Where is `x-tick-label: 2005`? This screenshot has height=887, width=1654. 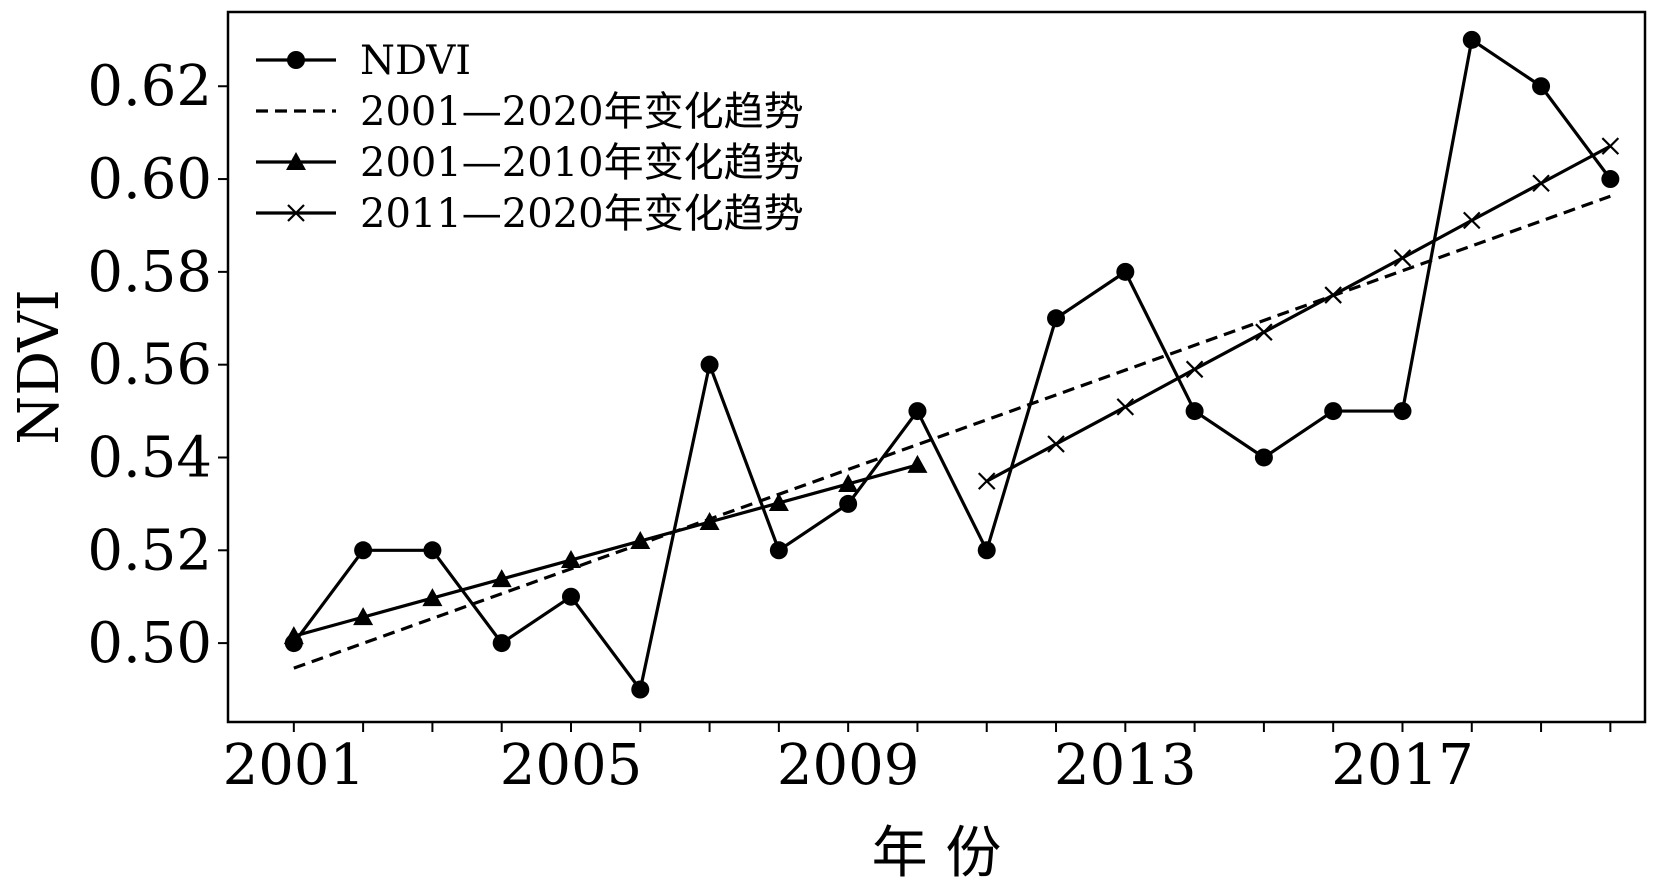
x-tick-label: 2005 is located at coordinates (571, 765).